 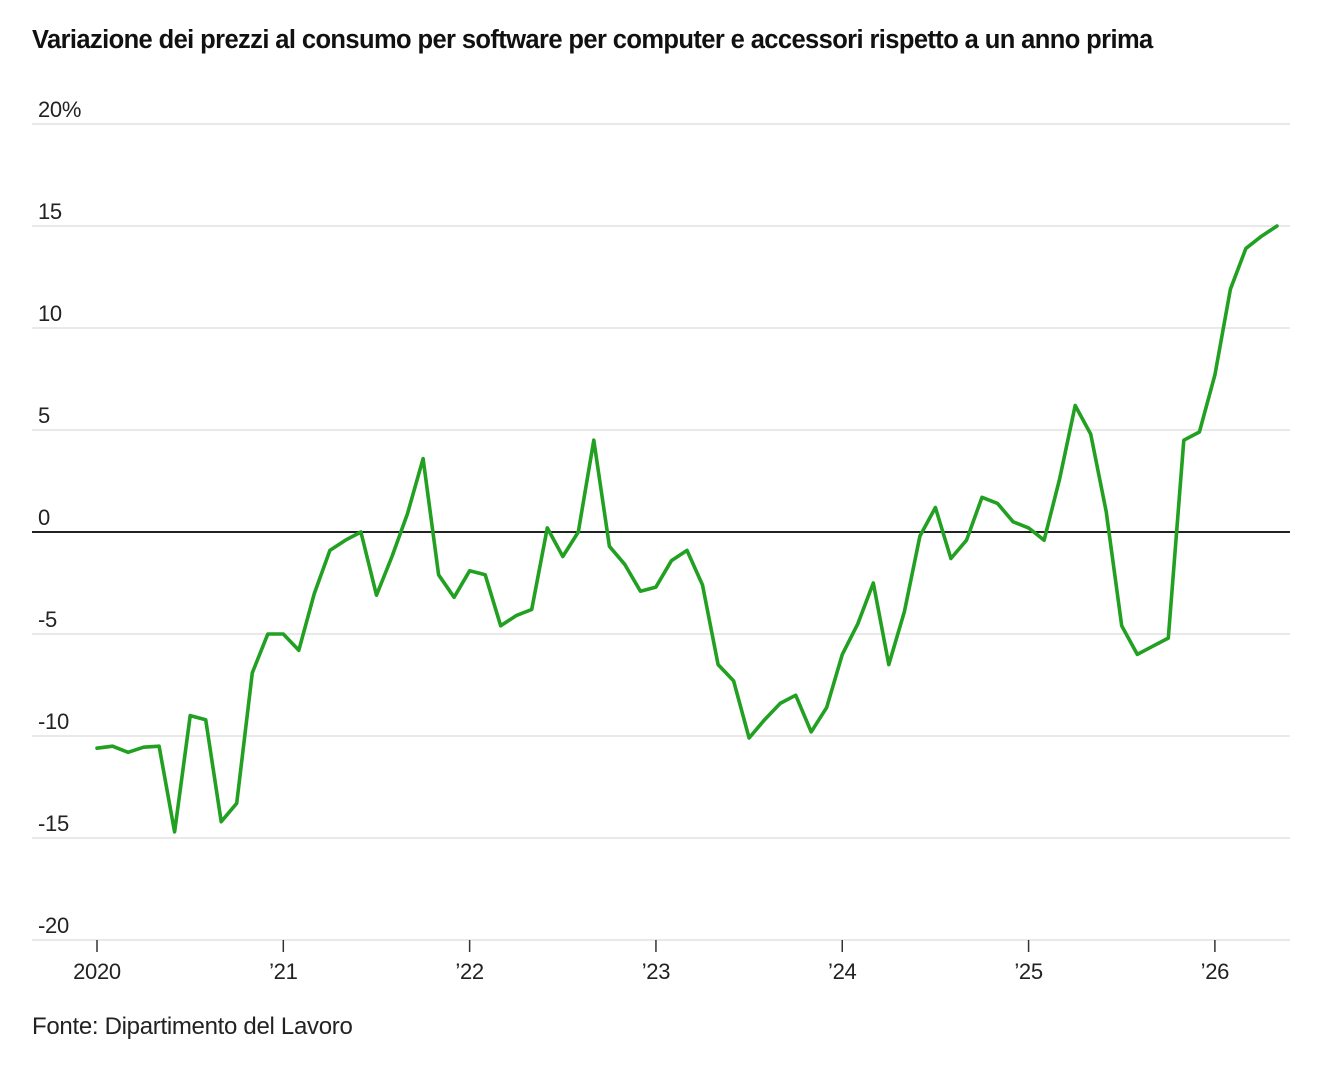 I want to click on x-tick-label: ’26, so click(x=1215, y=971).